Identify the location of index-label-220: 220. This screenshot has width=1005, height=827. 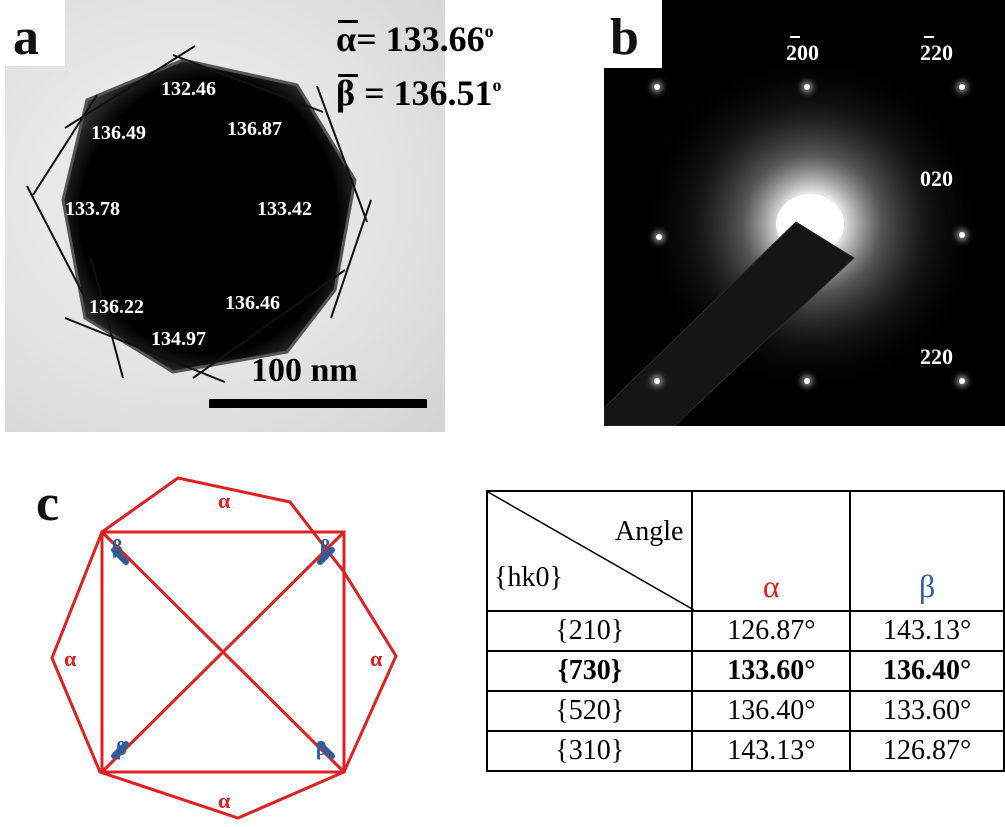
(936, 356).